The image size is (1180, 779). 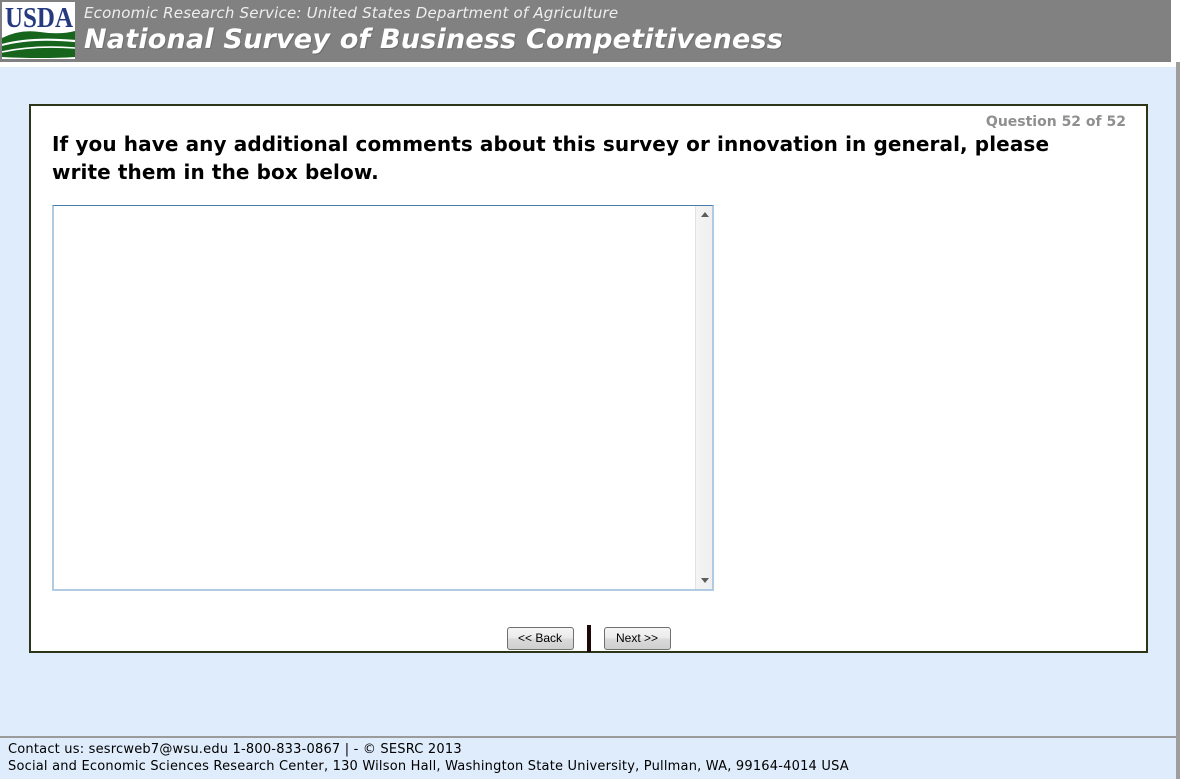 I want to click on usda-logo: USDA, so click(x=38, y=30).